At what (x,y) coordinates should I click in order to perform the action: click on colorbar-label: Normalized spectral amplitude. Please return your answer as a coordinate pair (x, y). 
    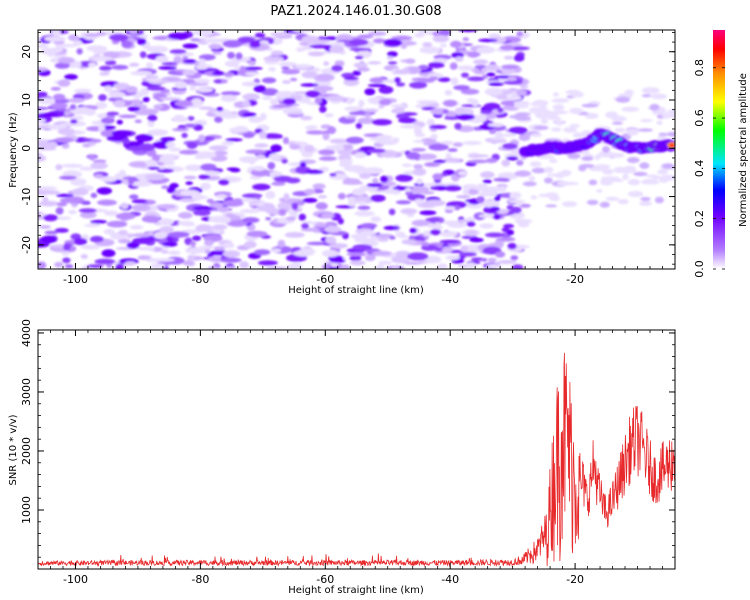
    Looking at the image, I should click on (743, 150).